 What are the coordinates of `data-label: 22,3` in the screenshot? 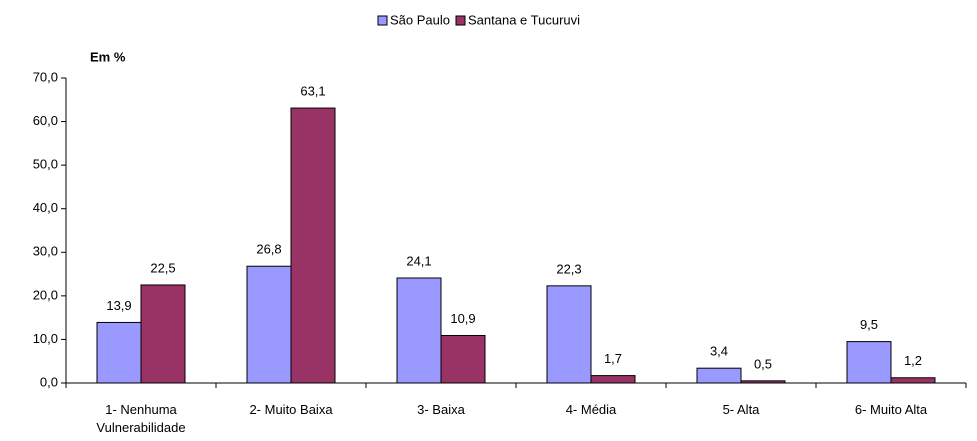 It's located at (568, 268).